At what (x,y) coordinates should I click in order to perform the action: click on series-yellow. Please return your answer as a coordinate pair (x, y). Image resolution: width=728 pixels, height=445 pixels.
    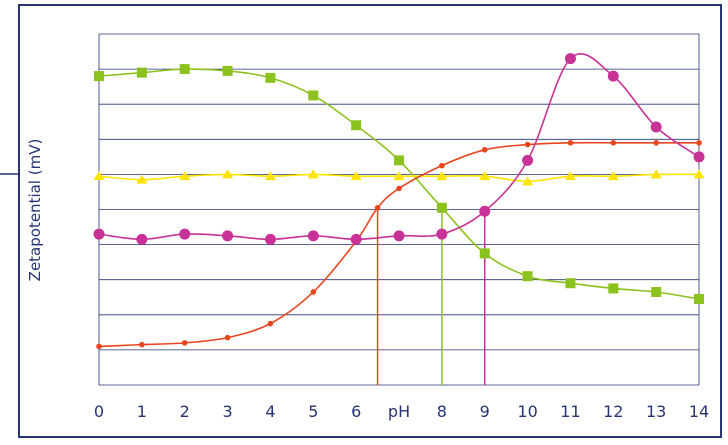
    Looking at the image, I should click on (399, 177).